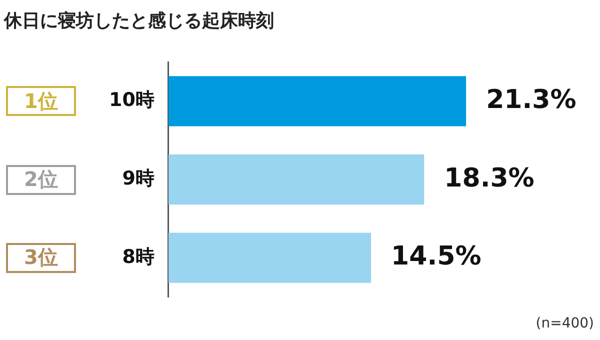 The image size is (600, 340). Describe the element at coordinates (489, 178) in the screenshot. I see `data-label: 18.3%` at that location.